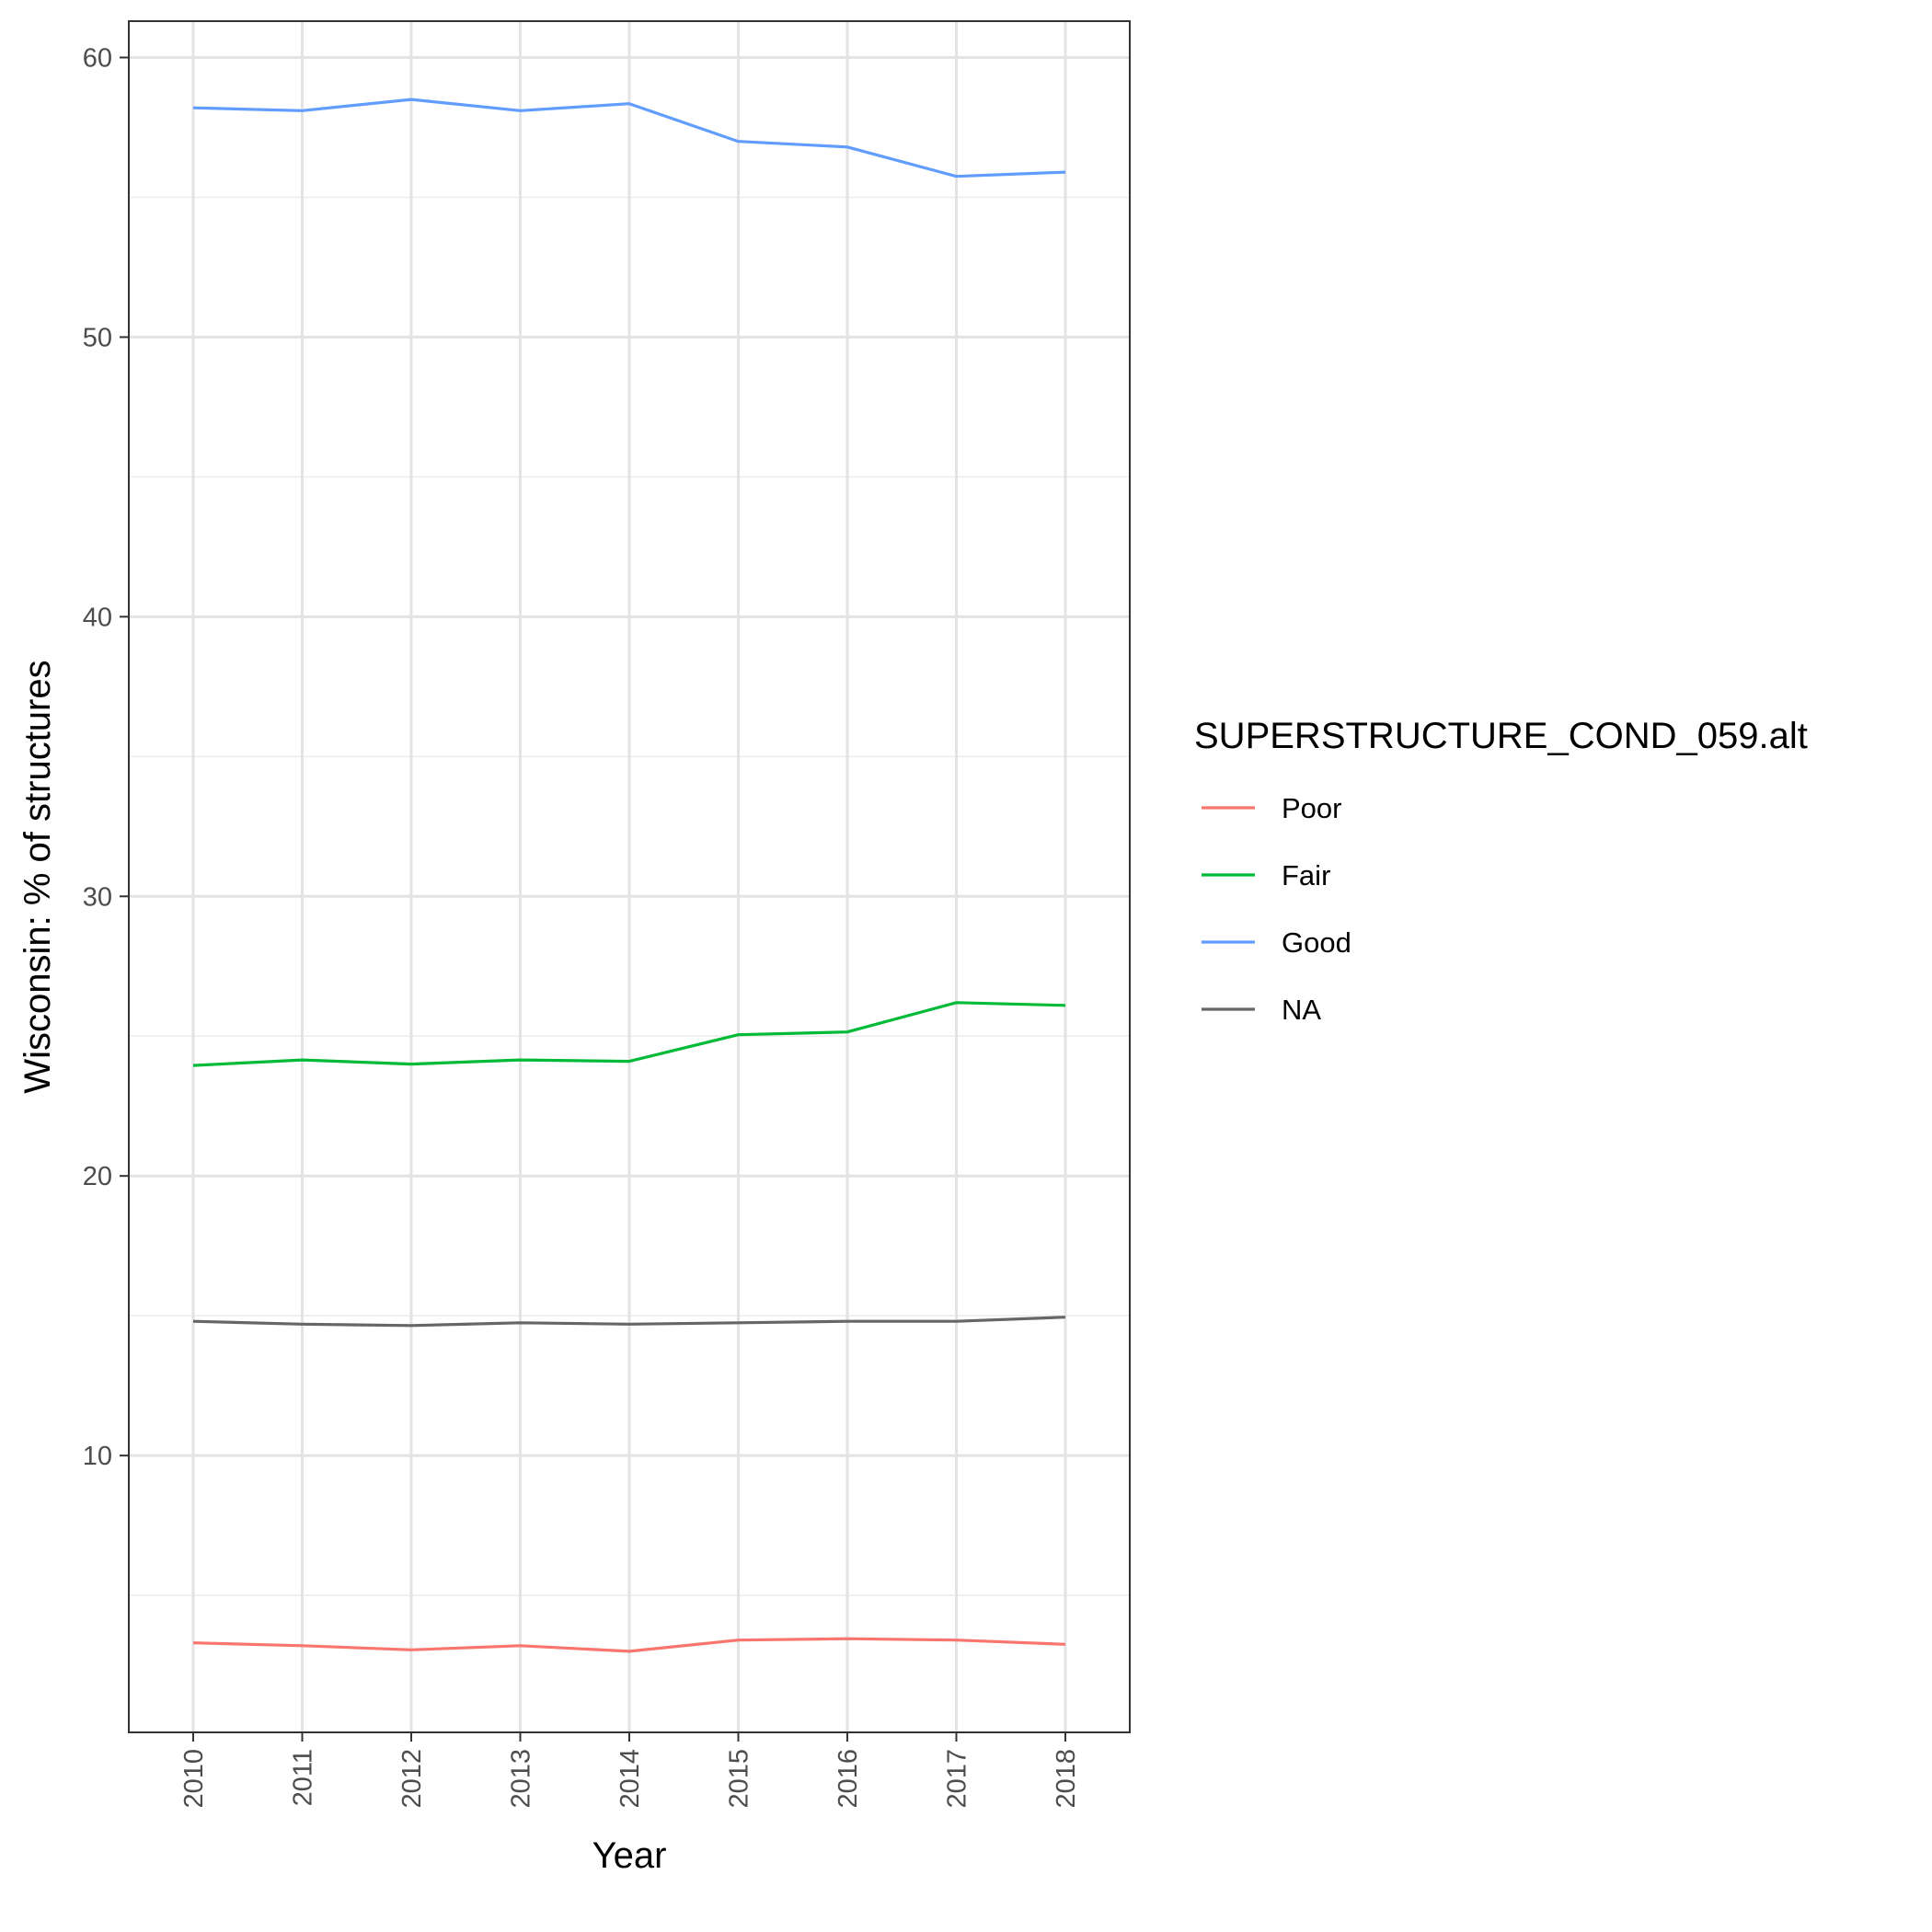 The height and width of the screenshot is (1932, 1932). What do you see at coordinates (1306, 875) in the screenshot?
I see `legend-label-fair: Fair` at bounding box center [1306, 875].